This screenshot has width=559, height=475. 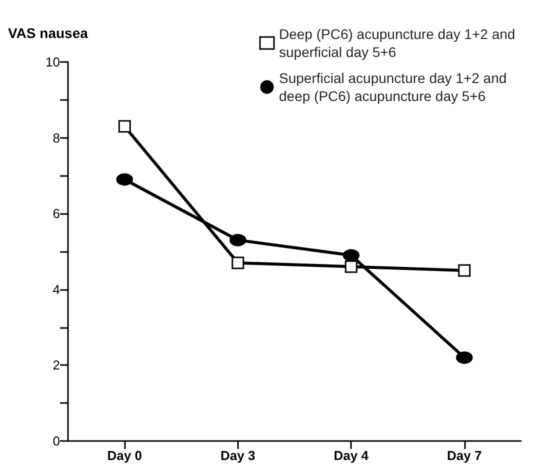 I want to click on legend-label: Superficial acupuncture day 1+2 and deep (PC6) acupuncture day 5+6, so click(x=395, y=87).